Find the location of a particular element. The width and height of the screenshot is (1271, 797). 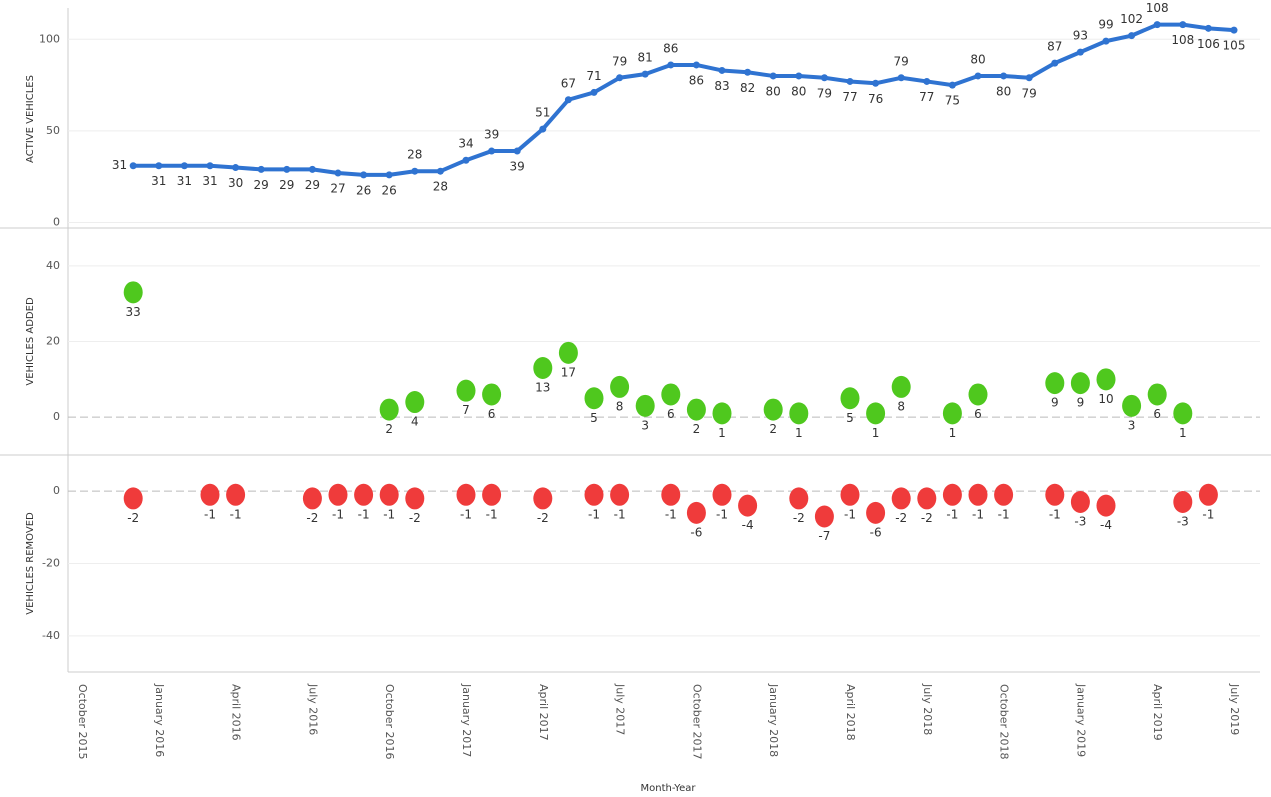

data-label: 79 is located at coordinates (619, 61).